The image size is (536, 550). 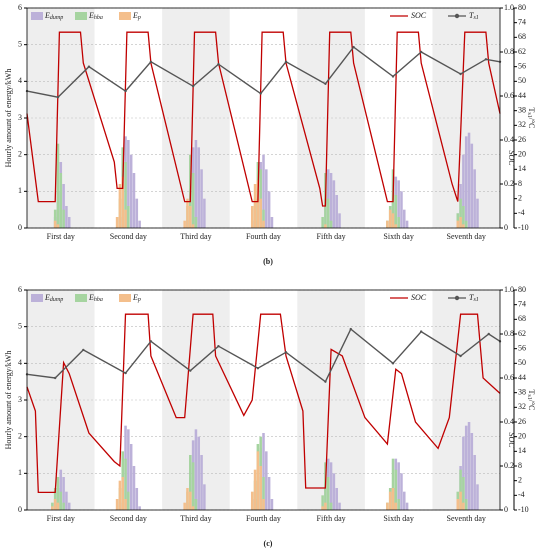 I want to click on legend-marker, so click(x=457, y=298).